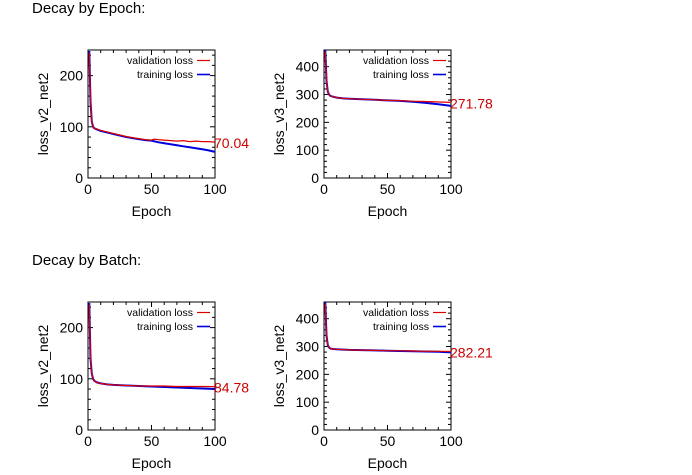 This screenshot has height=475, width=692. Describe the element at coordinates (471, 352) in the screenshot. I see `end-value-label: 282.21` at that location.